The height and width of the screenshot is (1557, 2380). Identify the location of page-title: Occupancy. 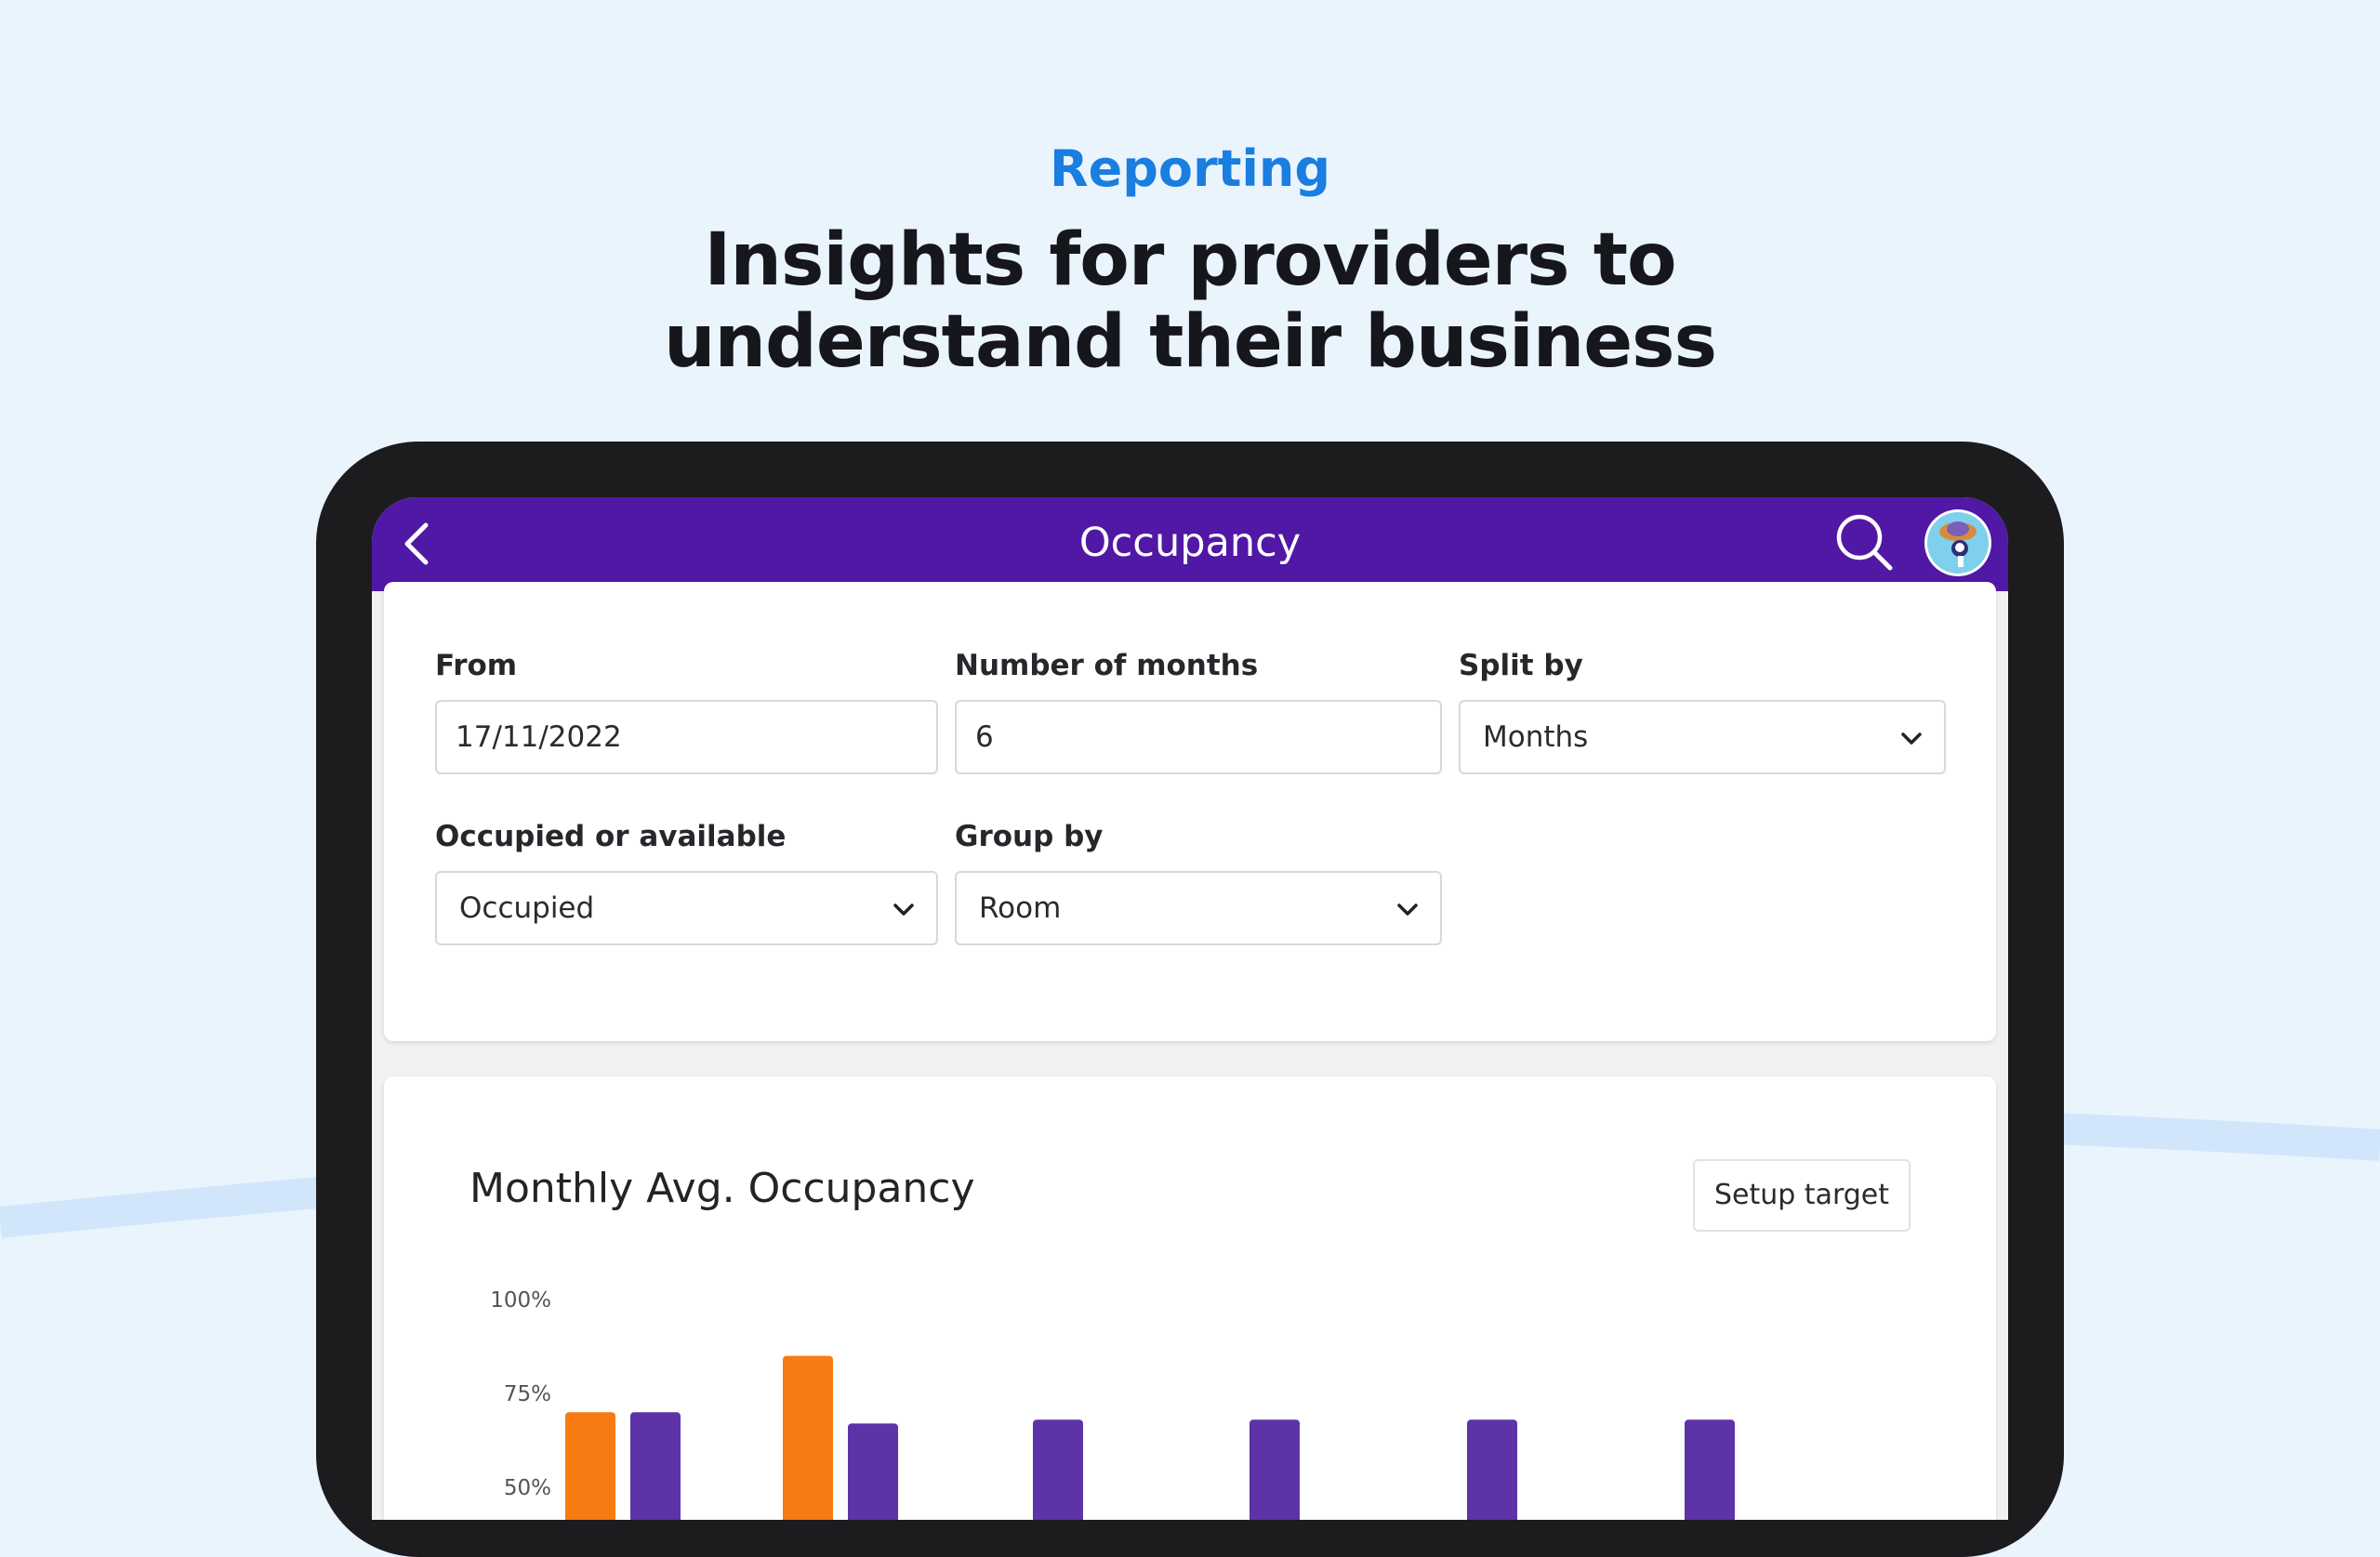
(1190, 543).